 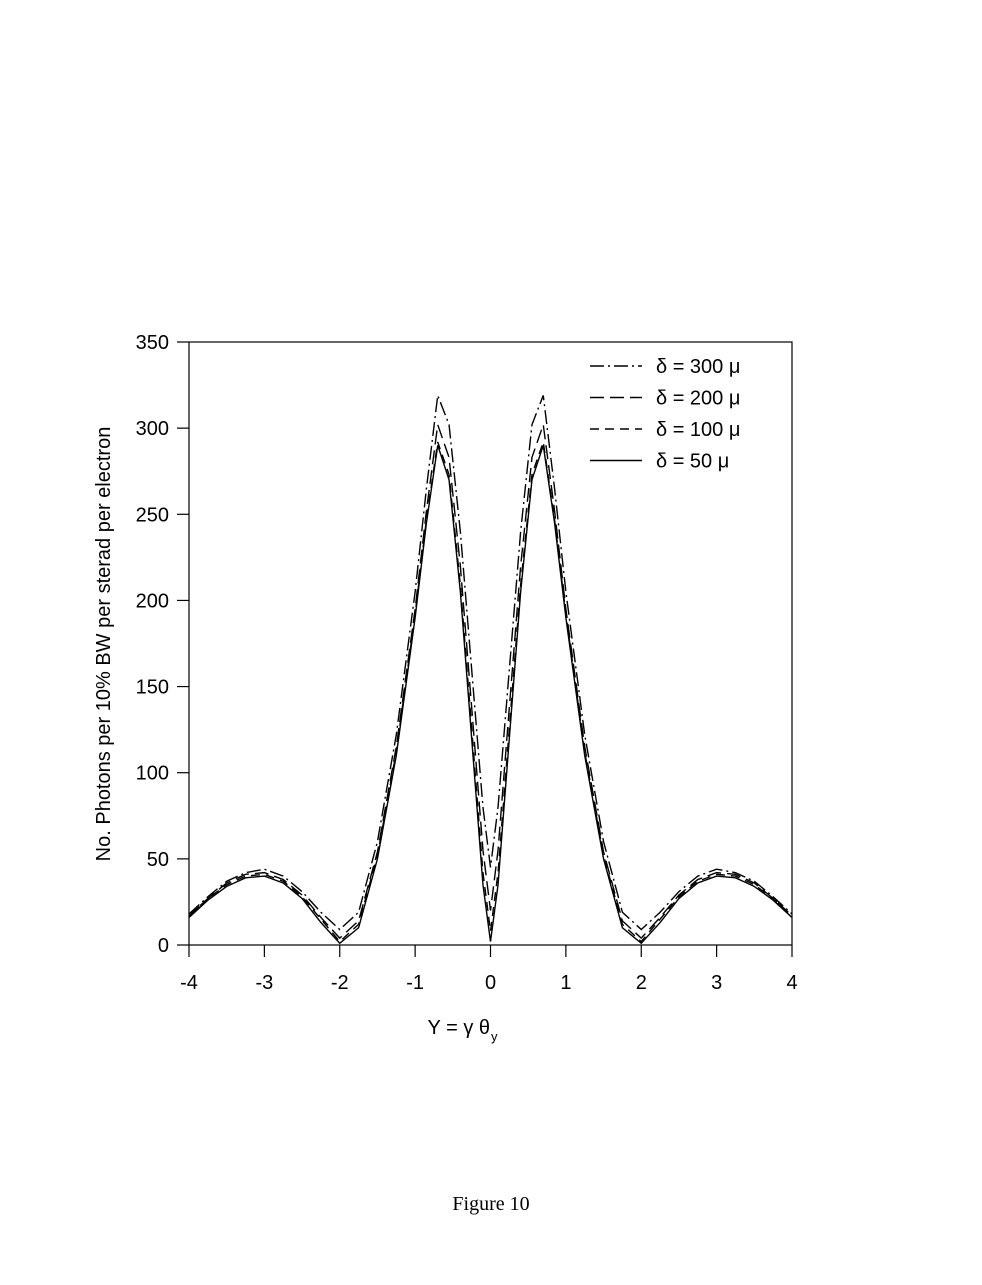 I want to click on legend-label: δ = 300 μ, so click(x=698, y=367).